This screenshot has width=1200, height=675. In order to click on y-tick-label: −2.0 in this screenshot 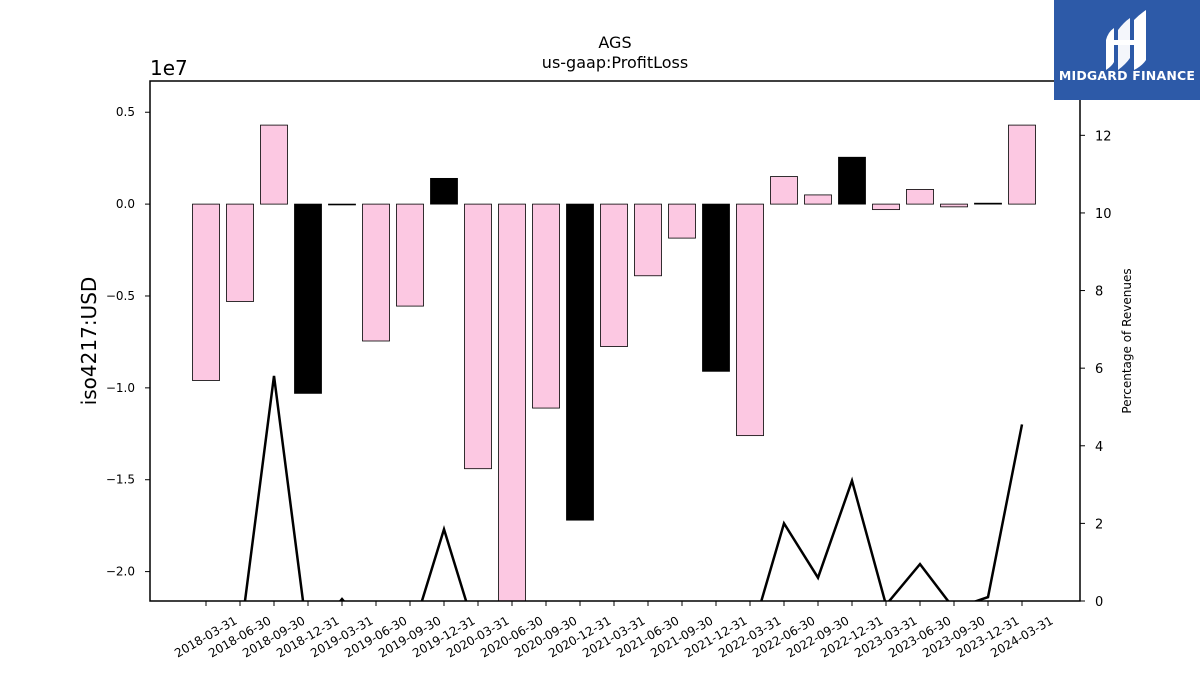, I will do `click(120, 572)`.